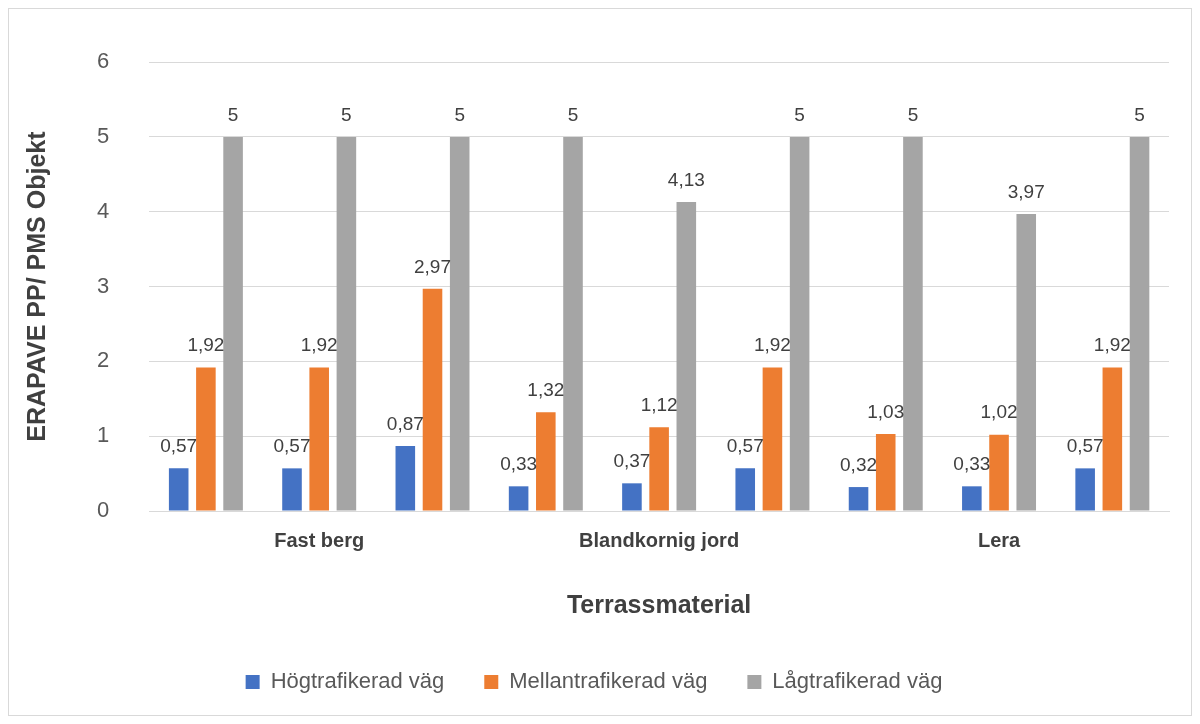 The image size is (1200, 724). Describe the element at coordinates (608, 681) in the screenshot. I see `legend-label: Mellantrafikerad väg` at that location.